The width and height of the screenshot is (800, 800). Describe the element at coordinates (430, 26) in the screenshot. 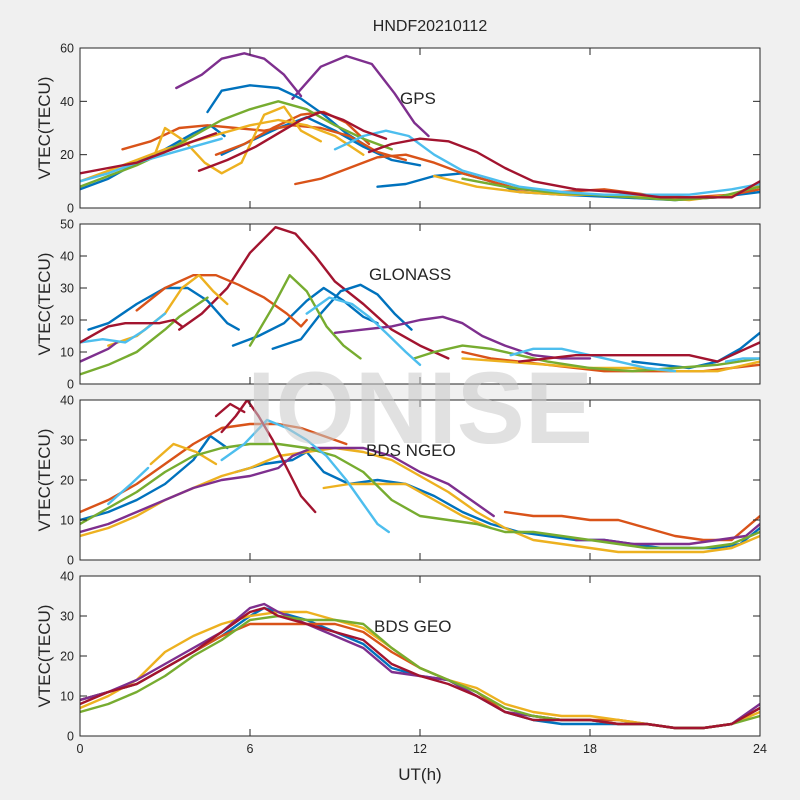

I see `chart-title: HNDF20210112` at that location.